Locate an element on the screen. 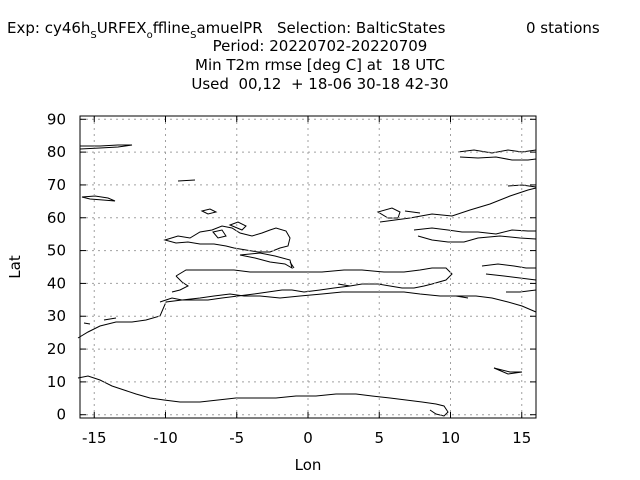 The height and width of the screenshot is (480, 640). y-tick-label: 30 is located at coordinates (56, 316).